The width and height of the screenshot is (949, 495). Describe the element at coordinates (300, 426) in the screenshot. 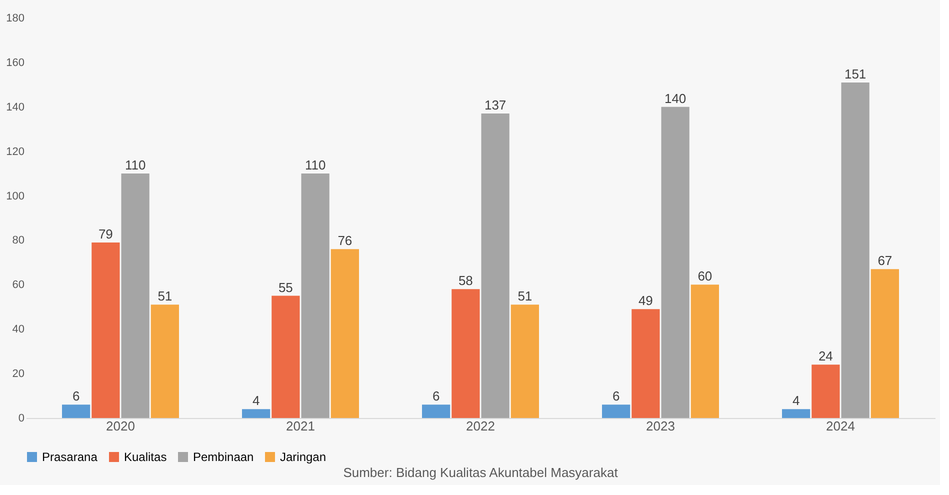

I see `x-tick-label: 2021` at that location.